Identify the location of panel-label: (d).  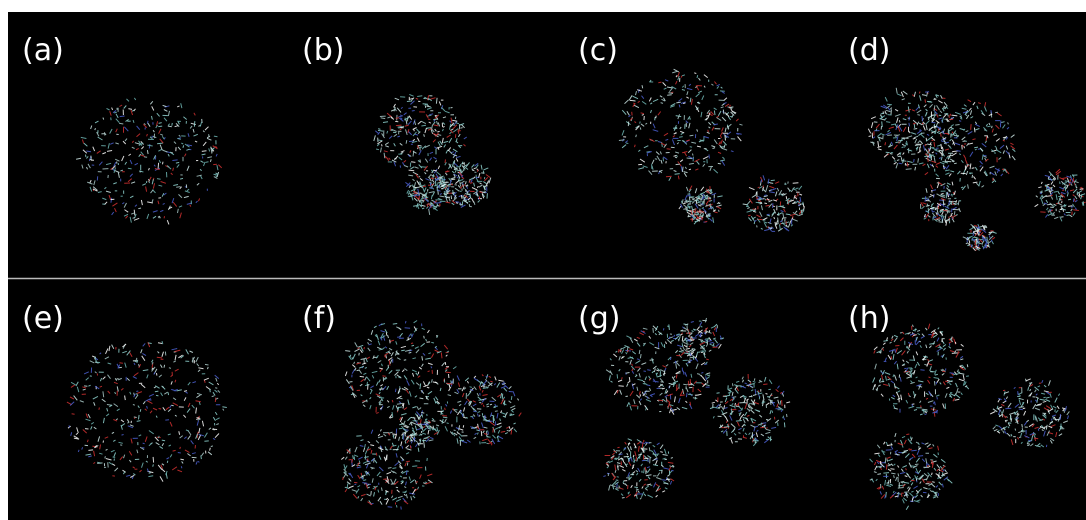
(869, 50).